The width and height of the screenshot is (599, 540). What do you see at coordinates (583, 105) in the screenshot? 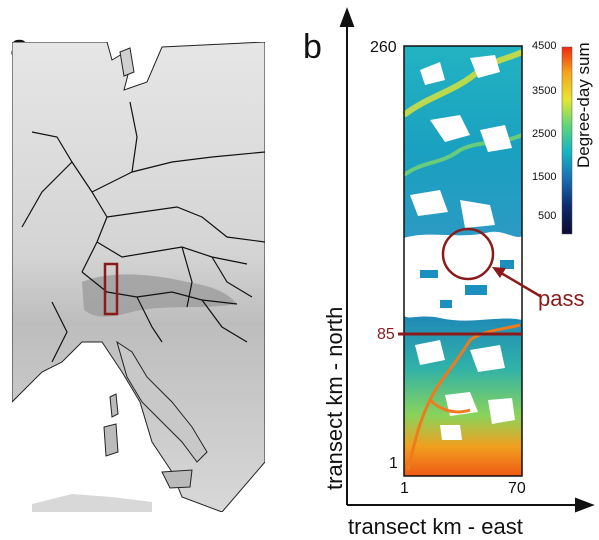
I see `colorbar-title: Degree-day sum` at bounding box center [583, 105].